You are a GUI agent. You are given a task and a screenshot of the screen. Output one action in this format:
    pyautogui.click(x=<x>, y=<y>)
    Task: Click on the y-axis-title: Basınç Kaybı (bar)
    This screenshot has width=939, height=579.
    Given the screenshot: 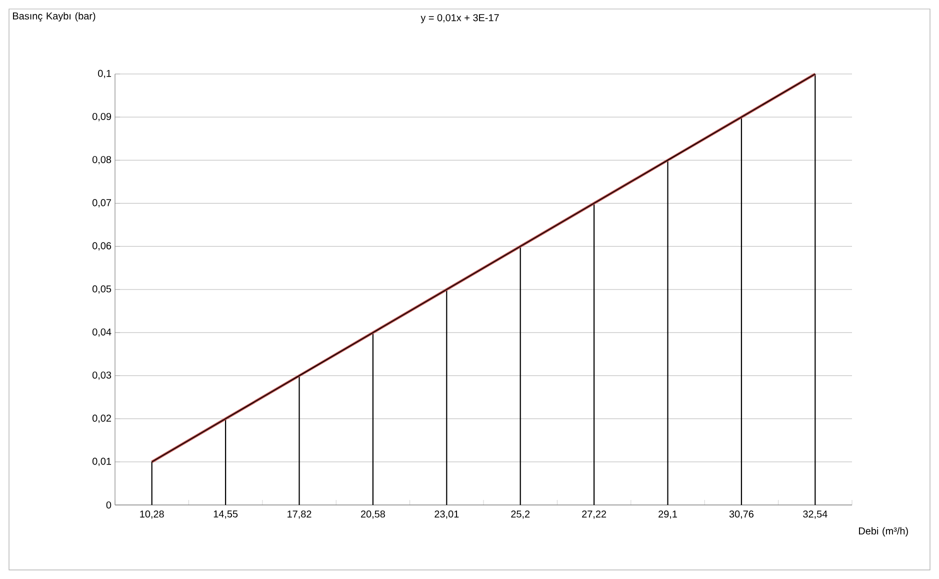 What is the action you would take?
    pyautogui.click(x=54, y=17)
    